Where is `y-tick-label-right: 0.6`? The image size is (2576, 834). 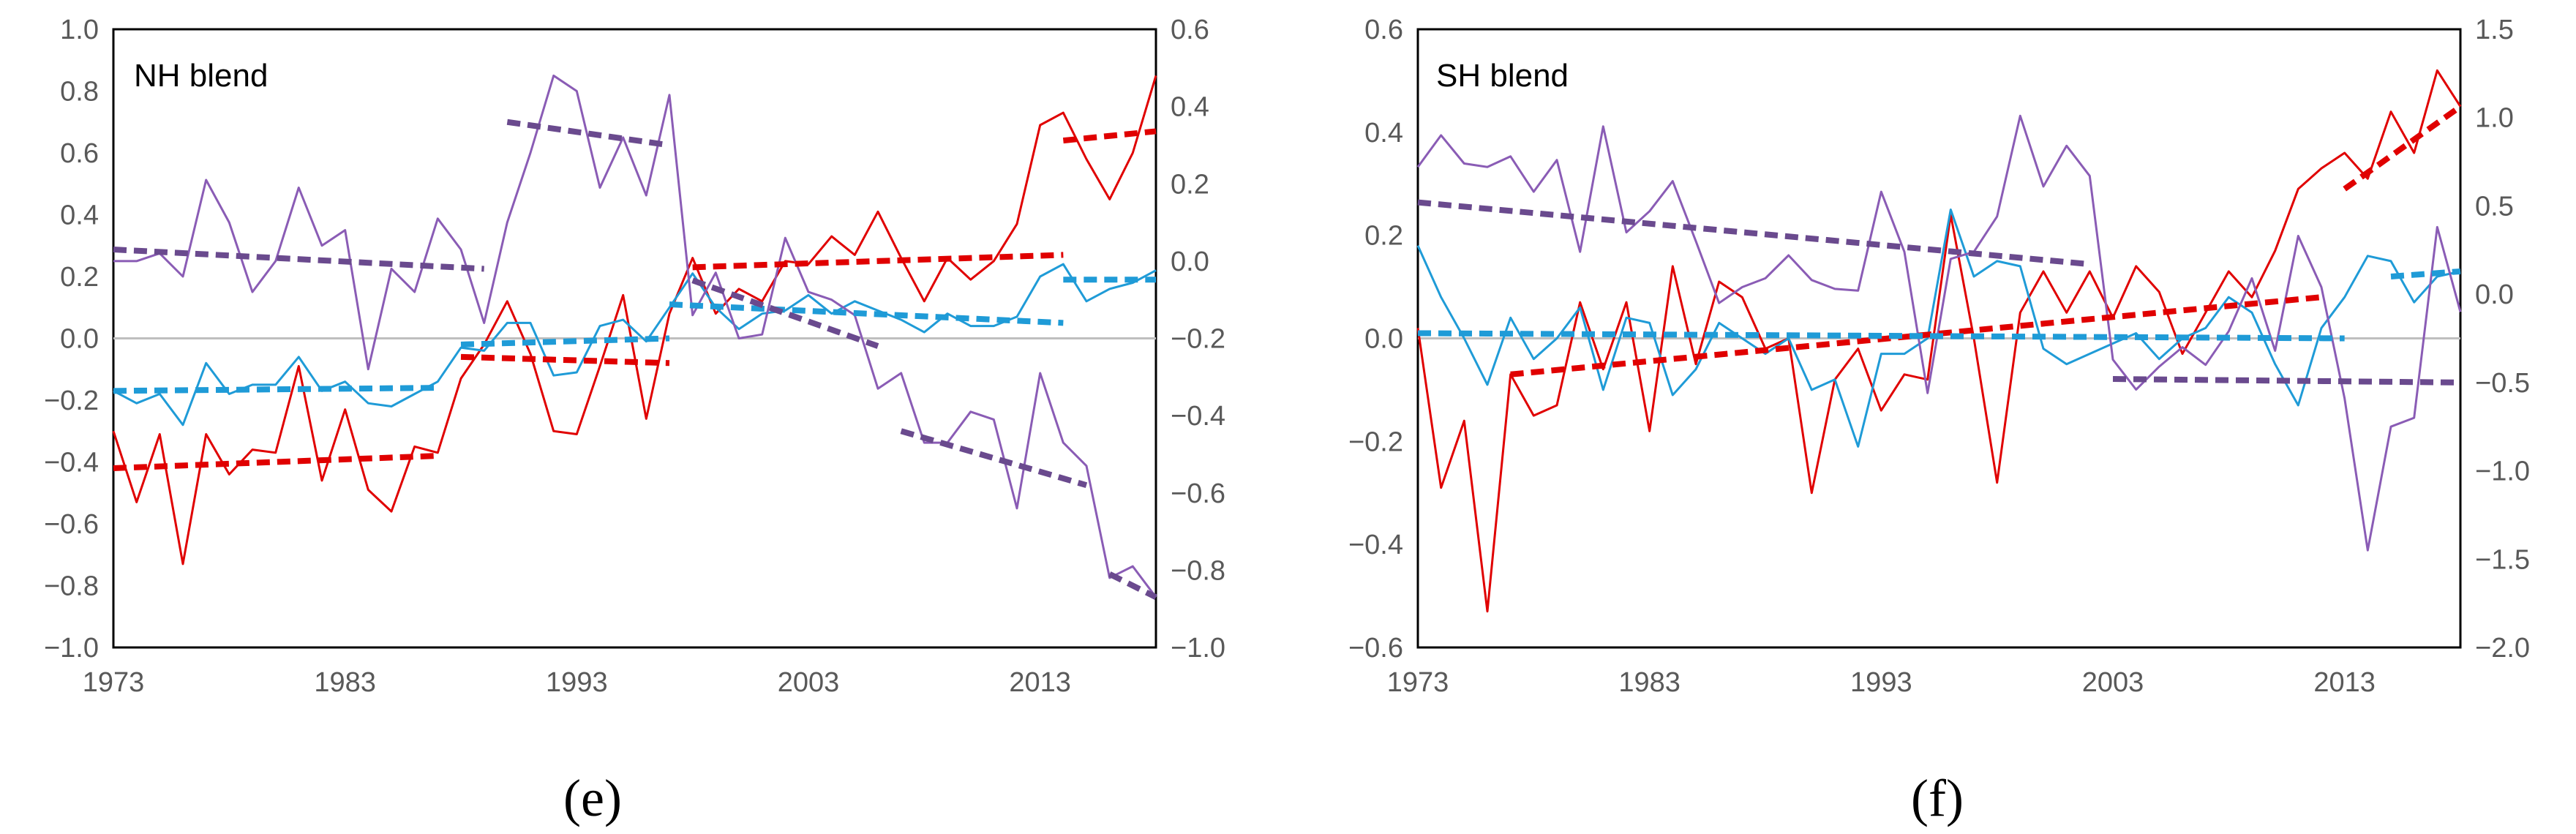 y-tick-label-right: 0.6 is located at coordinates (1190, 30).